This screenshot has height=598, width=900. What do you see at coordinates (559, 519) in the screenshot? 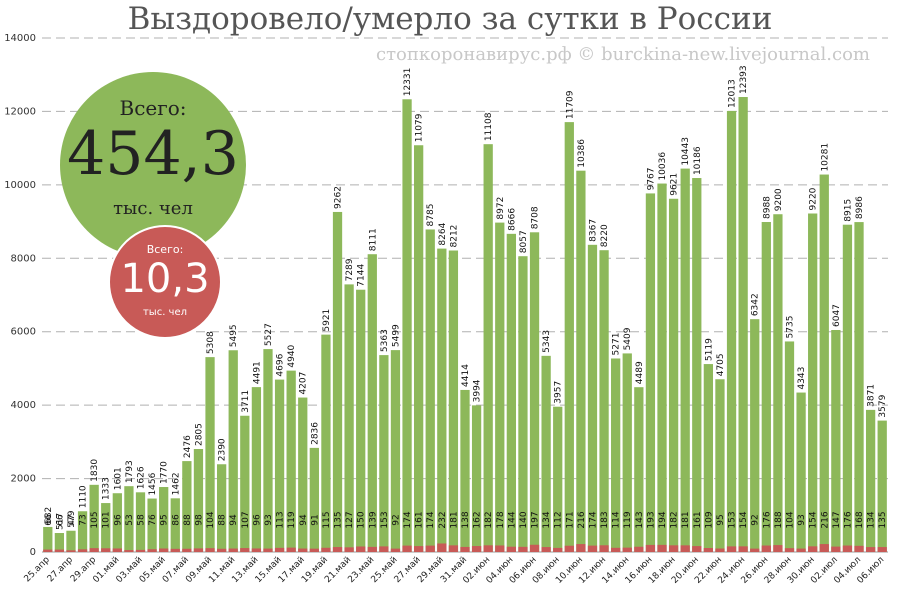
I see `deaths-data-label: 112` at bounding box center [559, 519].